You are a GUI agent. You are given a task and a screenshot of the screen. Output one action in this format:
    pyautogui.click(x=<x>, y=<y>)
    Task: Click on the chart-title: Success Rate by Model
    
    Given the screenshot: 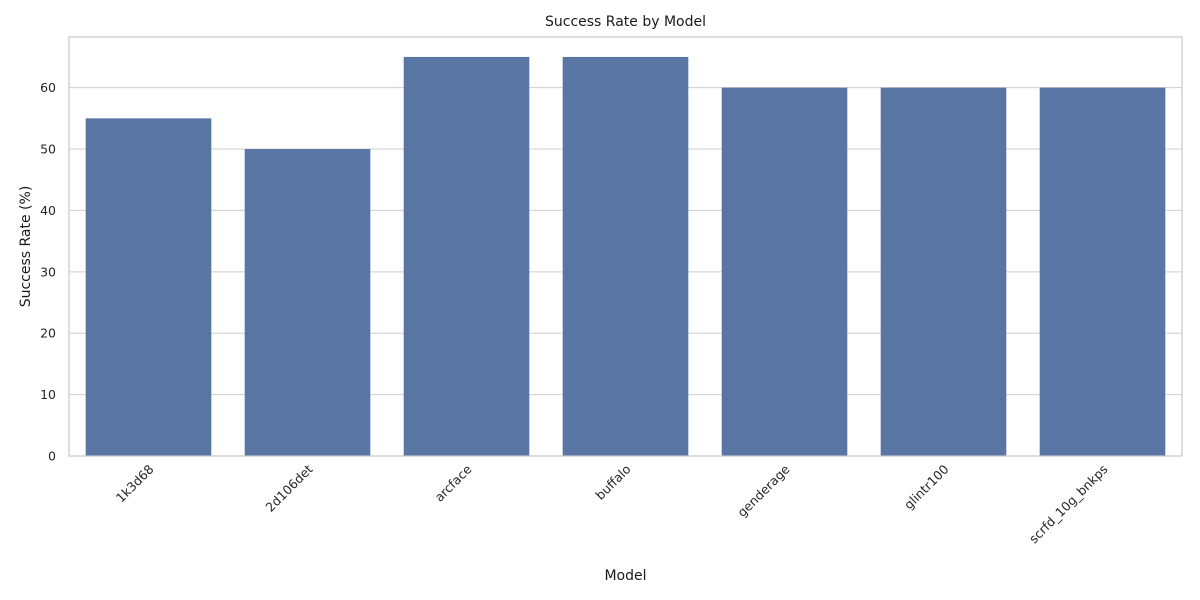 What is the action you would take?
    pyautogui.click(x=625, y=22)
    